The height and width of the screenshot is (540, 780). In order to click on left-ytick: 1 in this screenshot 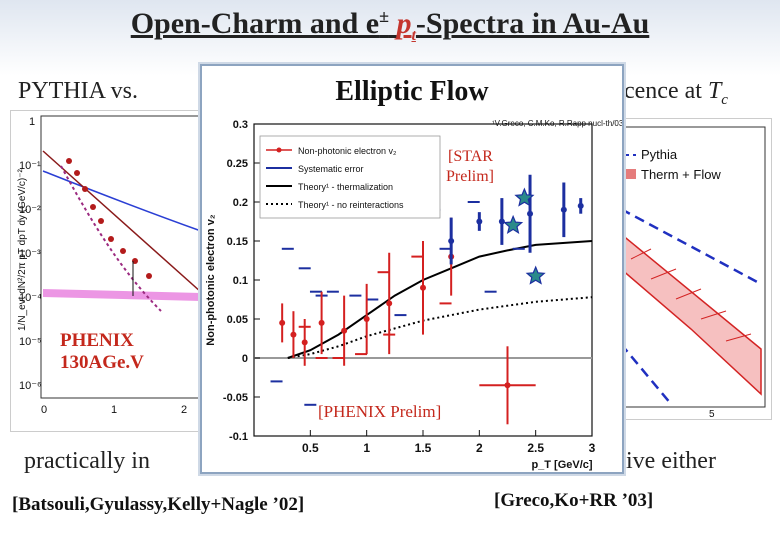, I will do `click(32, 122)`.